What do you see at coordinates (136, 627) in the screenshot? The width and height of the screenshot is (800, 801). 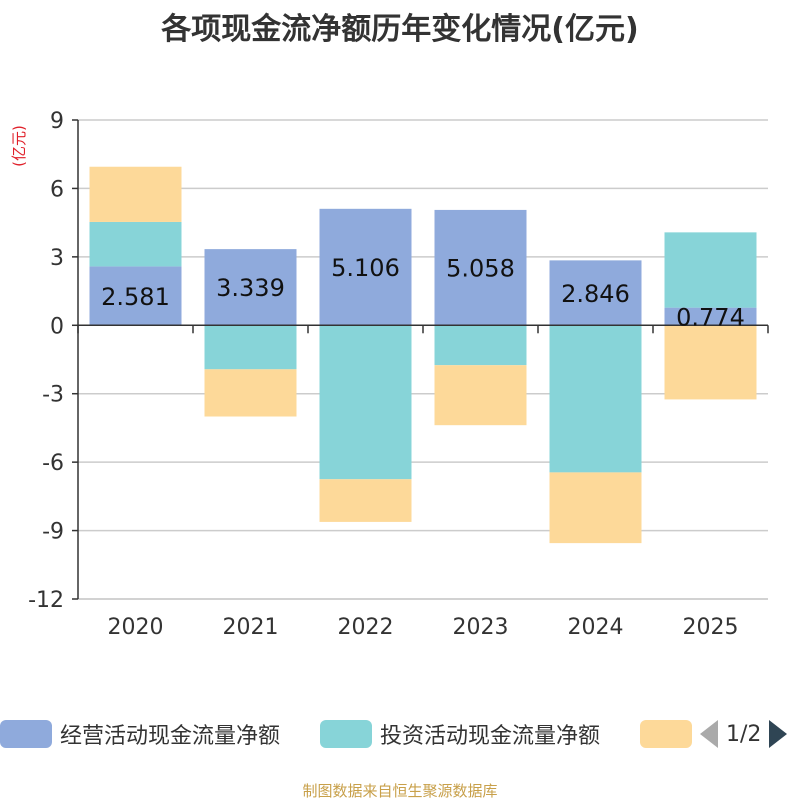 I see `x-tick-label-2020: 2020` at bounding box center [136, 627].